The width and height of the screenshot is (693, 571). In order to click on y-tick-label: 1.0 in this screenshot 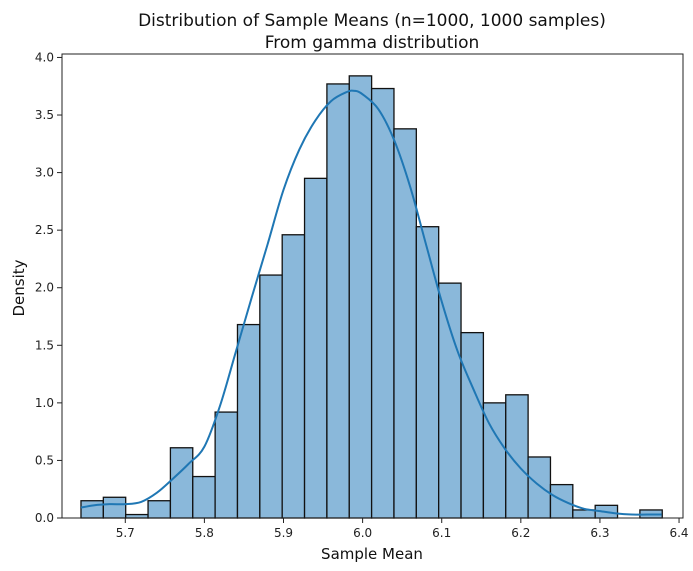, I will do `click(44, 403)`.